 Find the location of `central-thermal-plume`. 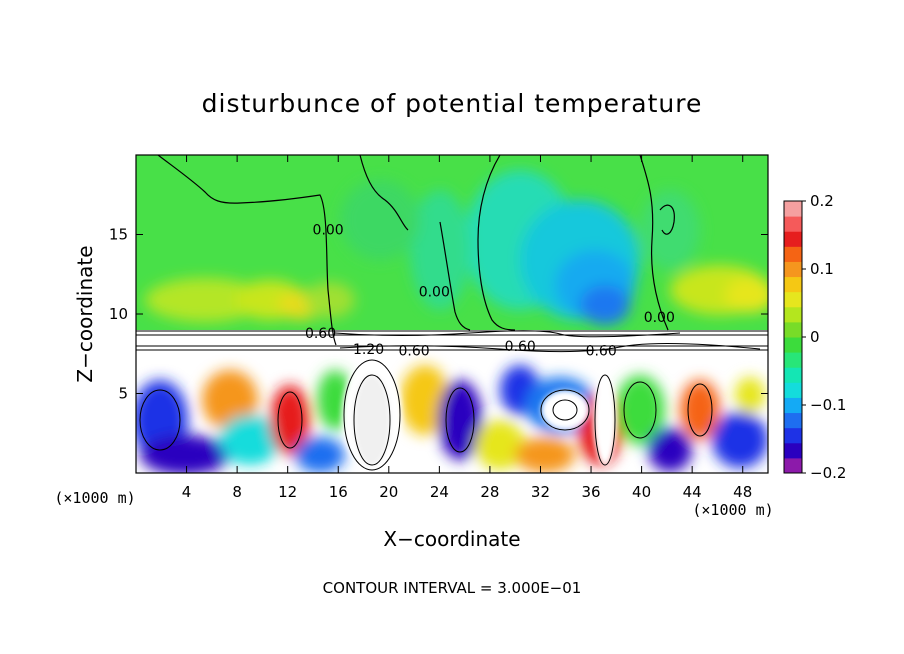

central-thermal-plume is located at coordinates (479, 415).